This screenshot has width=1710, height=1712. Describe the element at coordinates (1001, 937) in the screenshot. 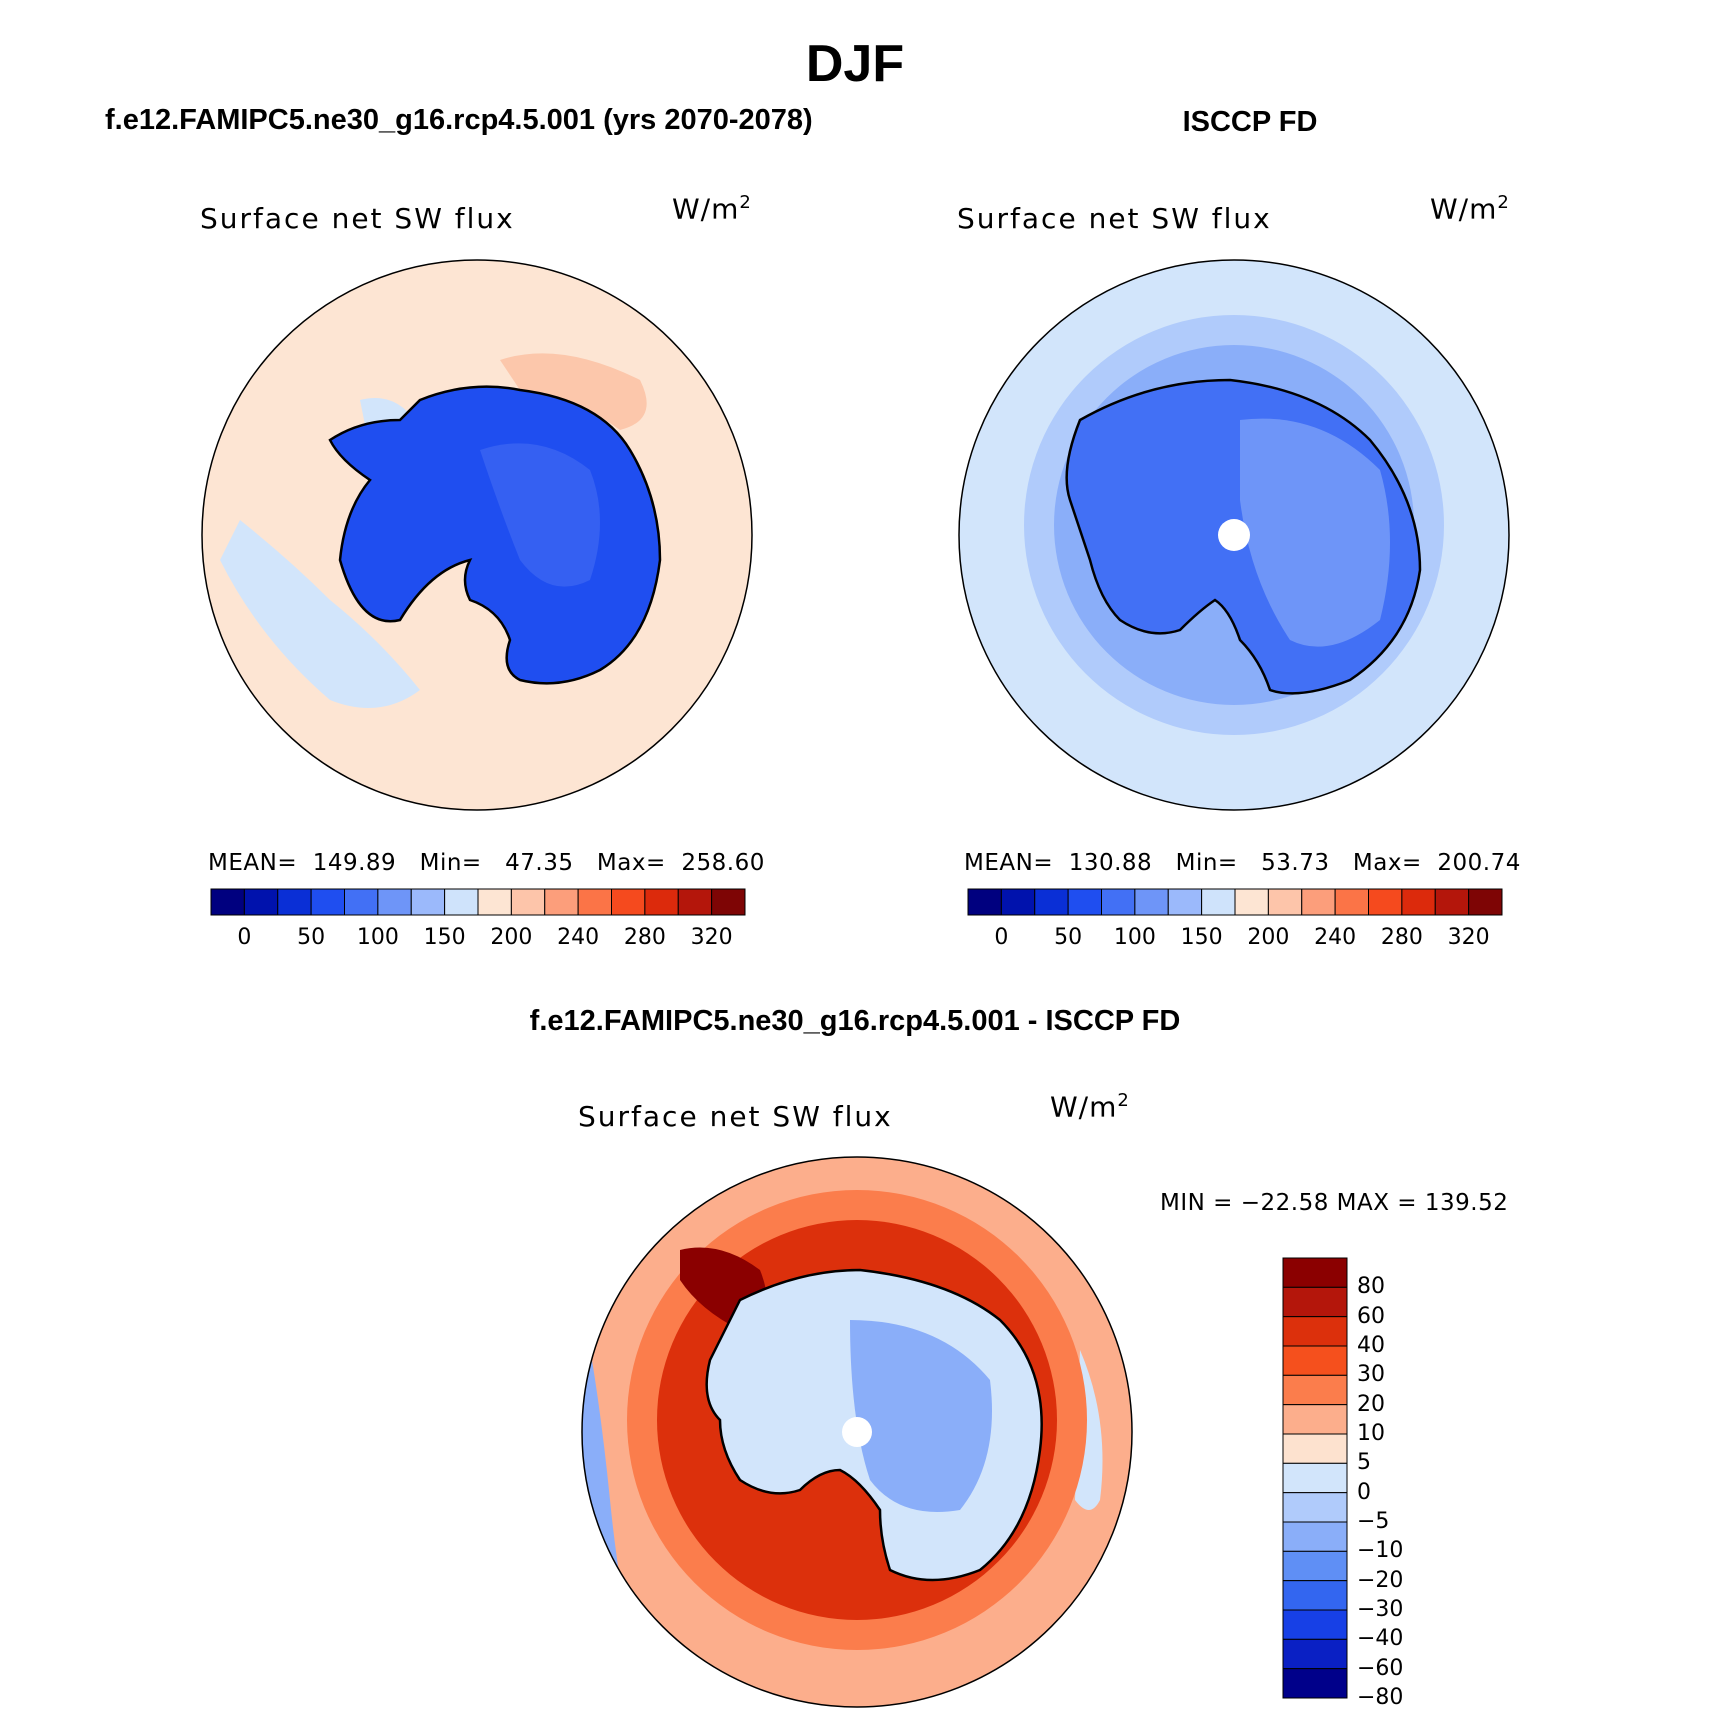

I see `obs-colorbar-tick-label: 0` at that location.